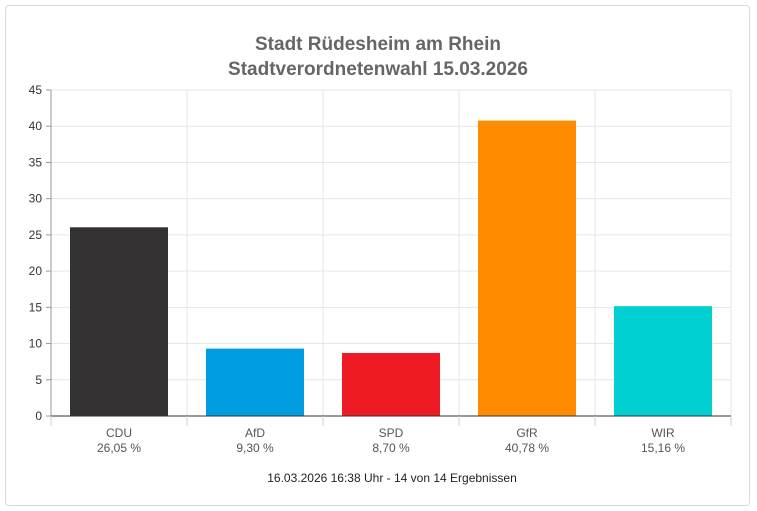 This screenshot has width=757, height=511. Describe the element at coordinates (36, 344) in the screenshot. I see `y-tick-label: 10` at that location.